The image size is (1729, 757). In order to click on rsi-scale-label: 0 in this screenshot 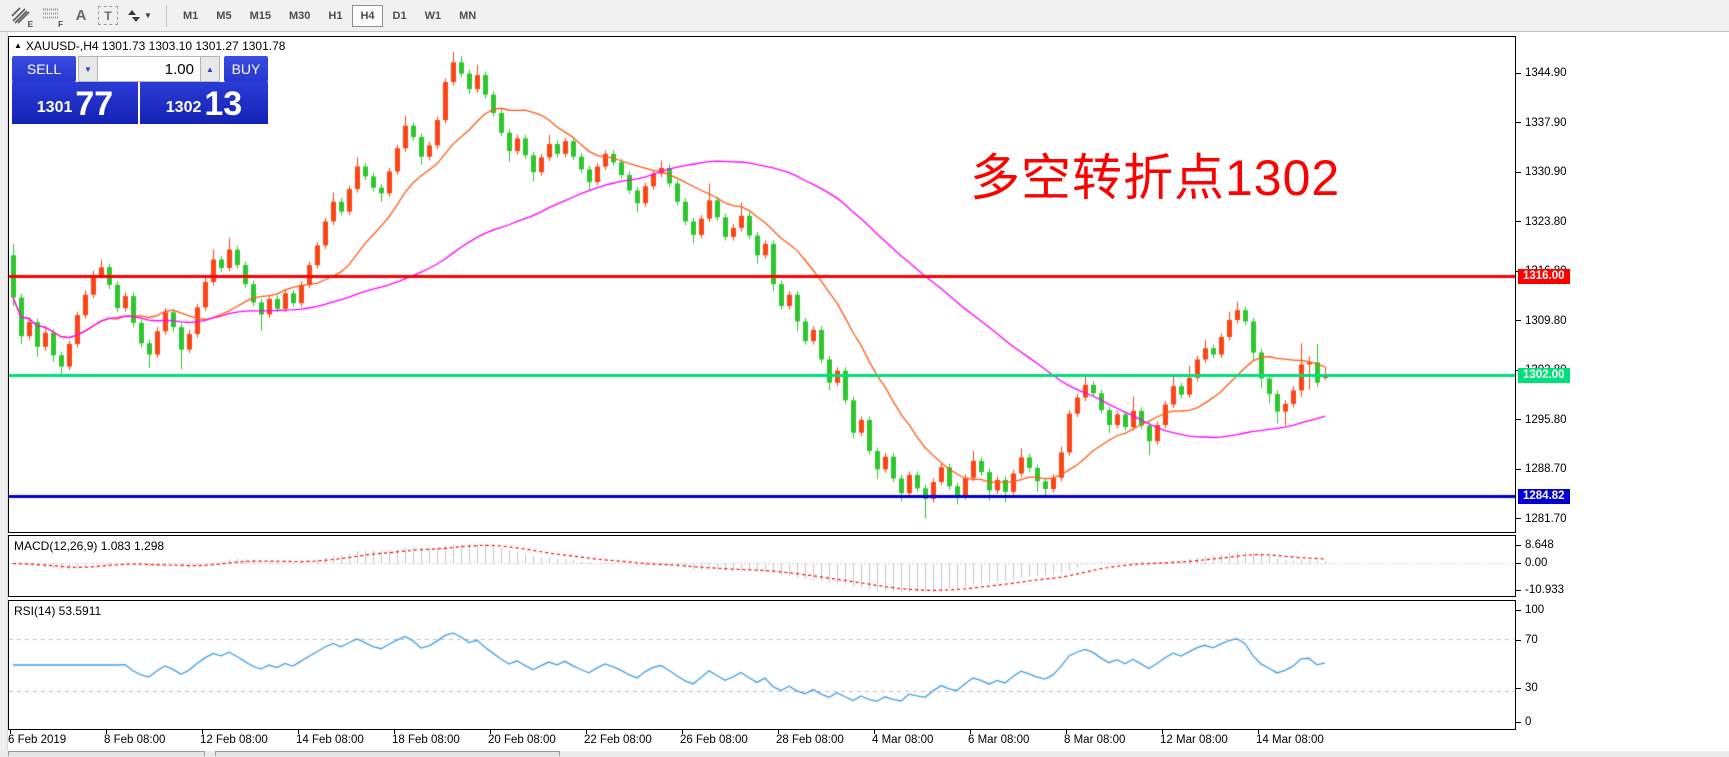, I will do `click(1523, 722)`.